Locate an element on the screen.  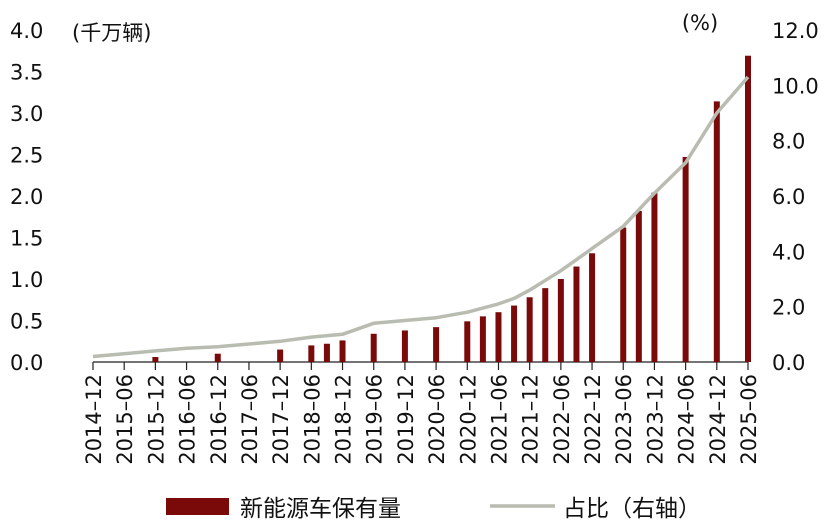
x-tick-label: 2024–06 is located at coordinates (687, 419).